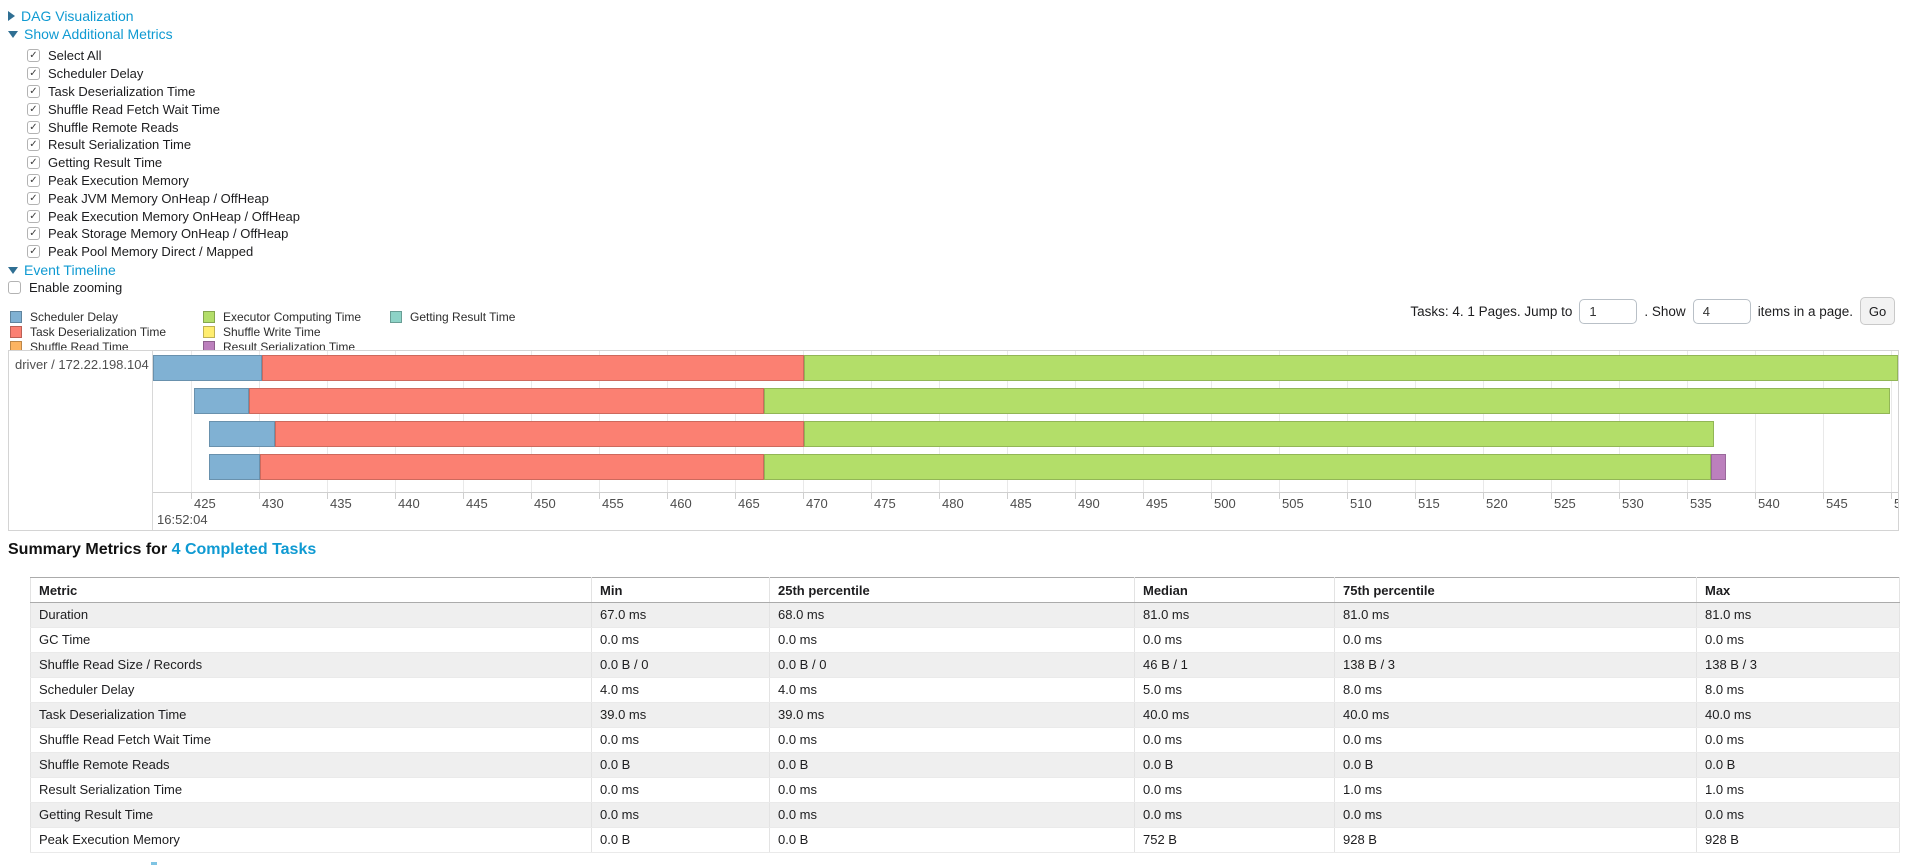  Describe the element at coordinates (1293, 503) in the screenshot. I see `timeline-tick-label: 505` at that location.